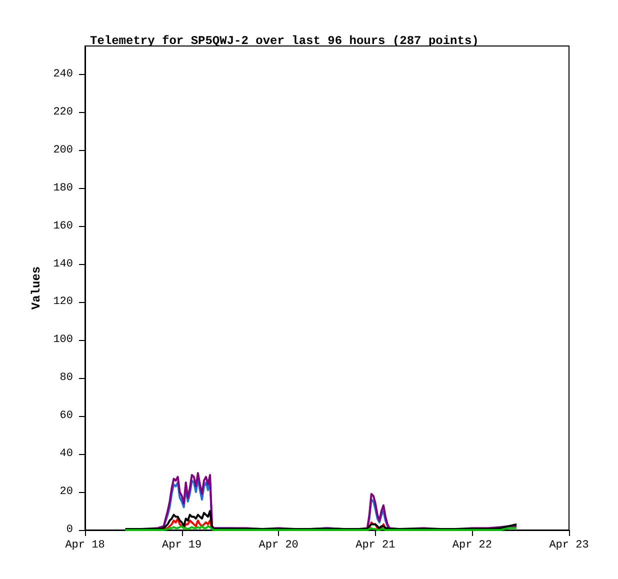 Image resolution: width=618 pixels, height=579 pixels. Describe the element at coordinates (278, 546) in the screenshot. I see `x-tick-label: Apr 20` at that location.